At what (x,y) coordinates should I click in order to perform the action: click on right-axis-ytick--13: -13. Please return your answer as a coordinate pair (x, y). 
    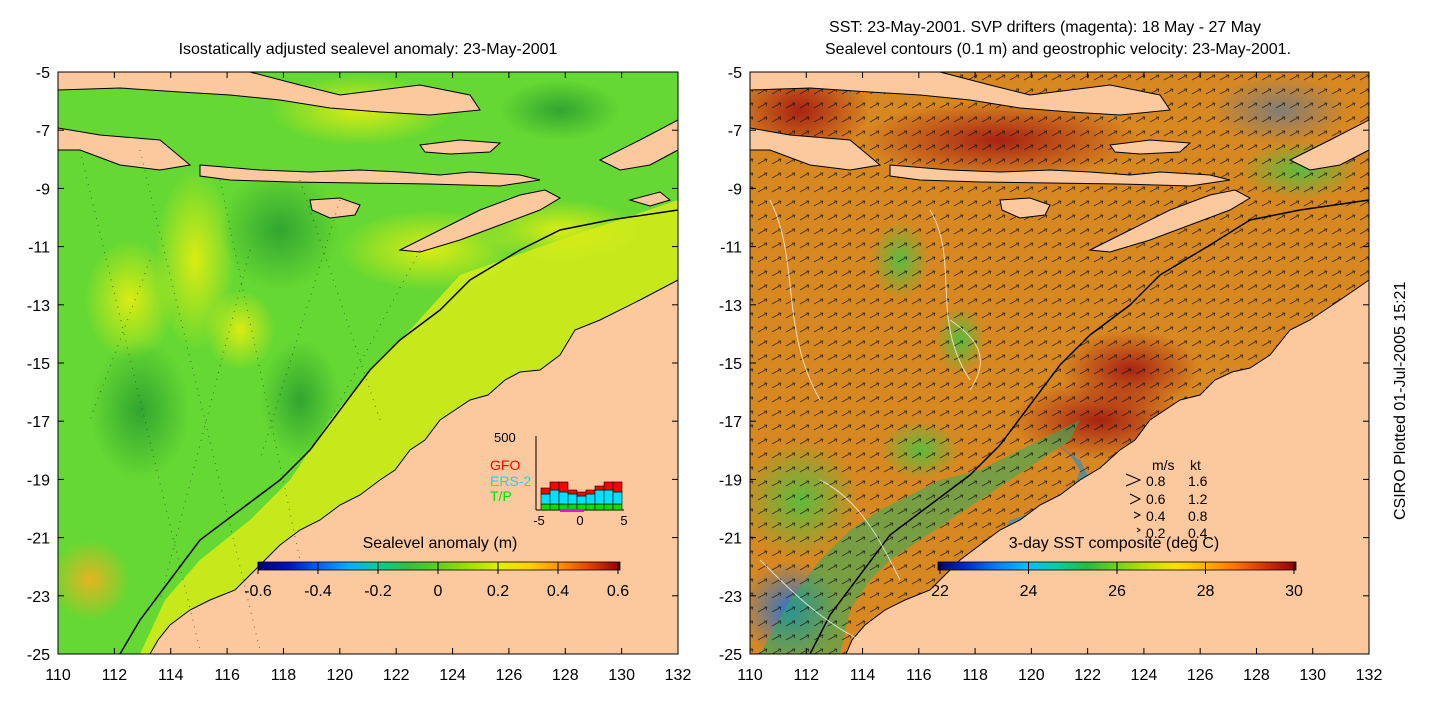
    Looking at the image, I should click on (730, 306).